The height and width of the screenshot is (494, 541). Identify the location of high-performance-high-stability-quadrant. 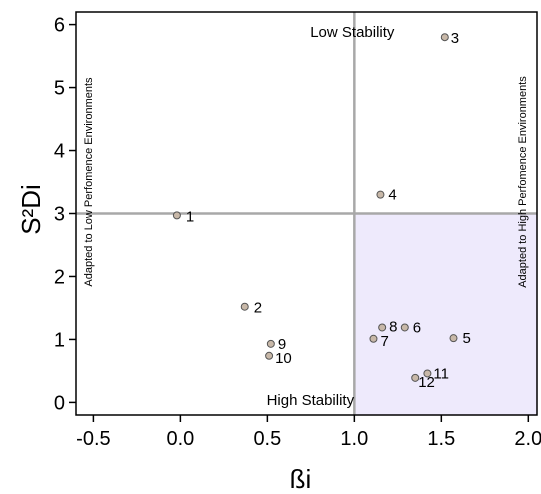
(445, 314).